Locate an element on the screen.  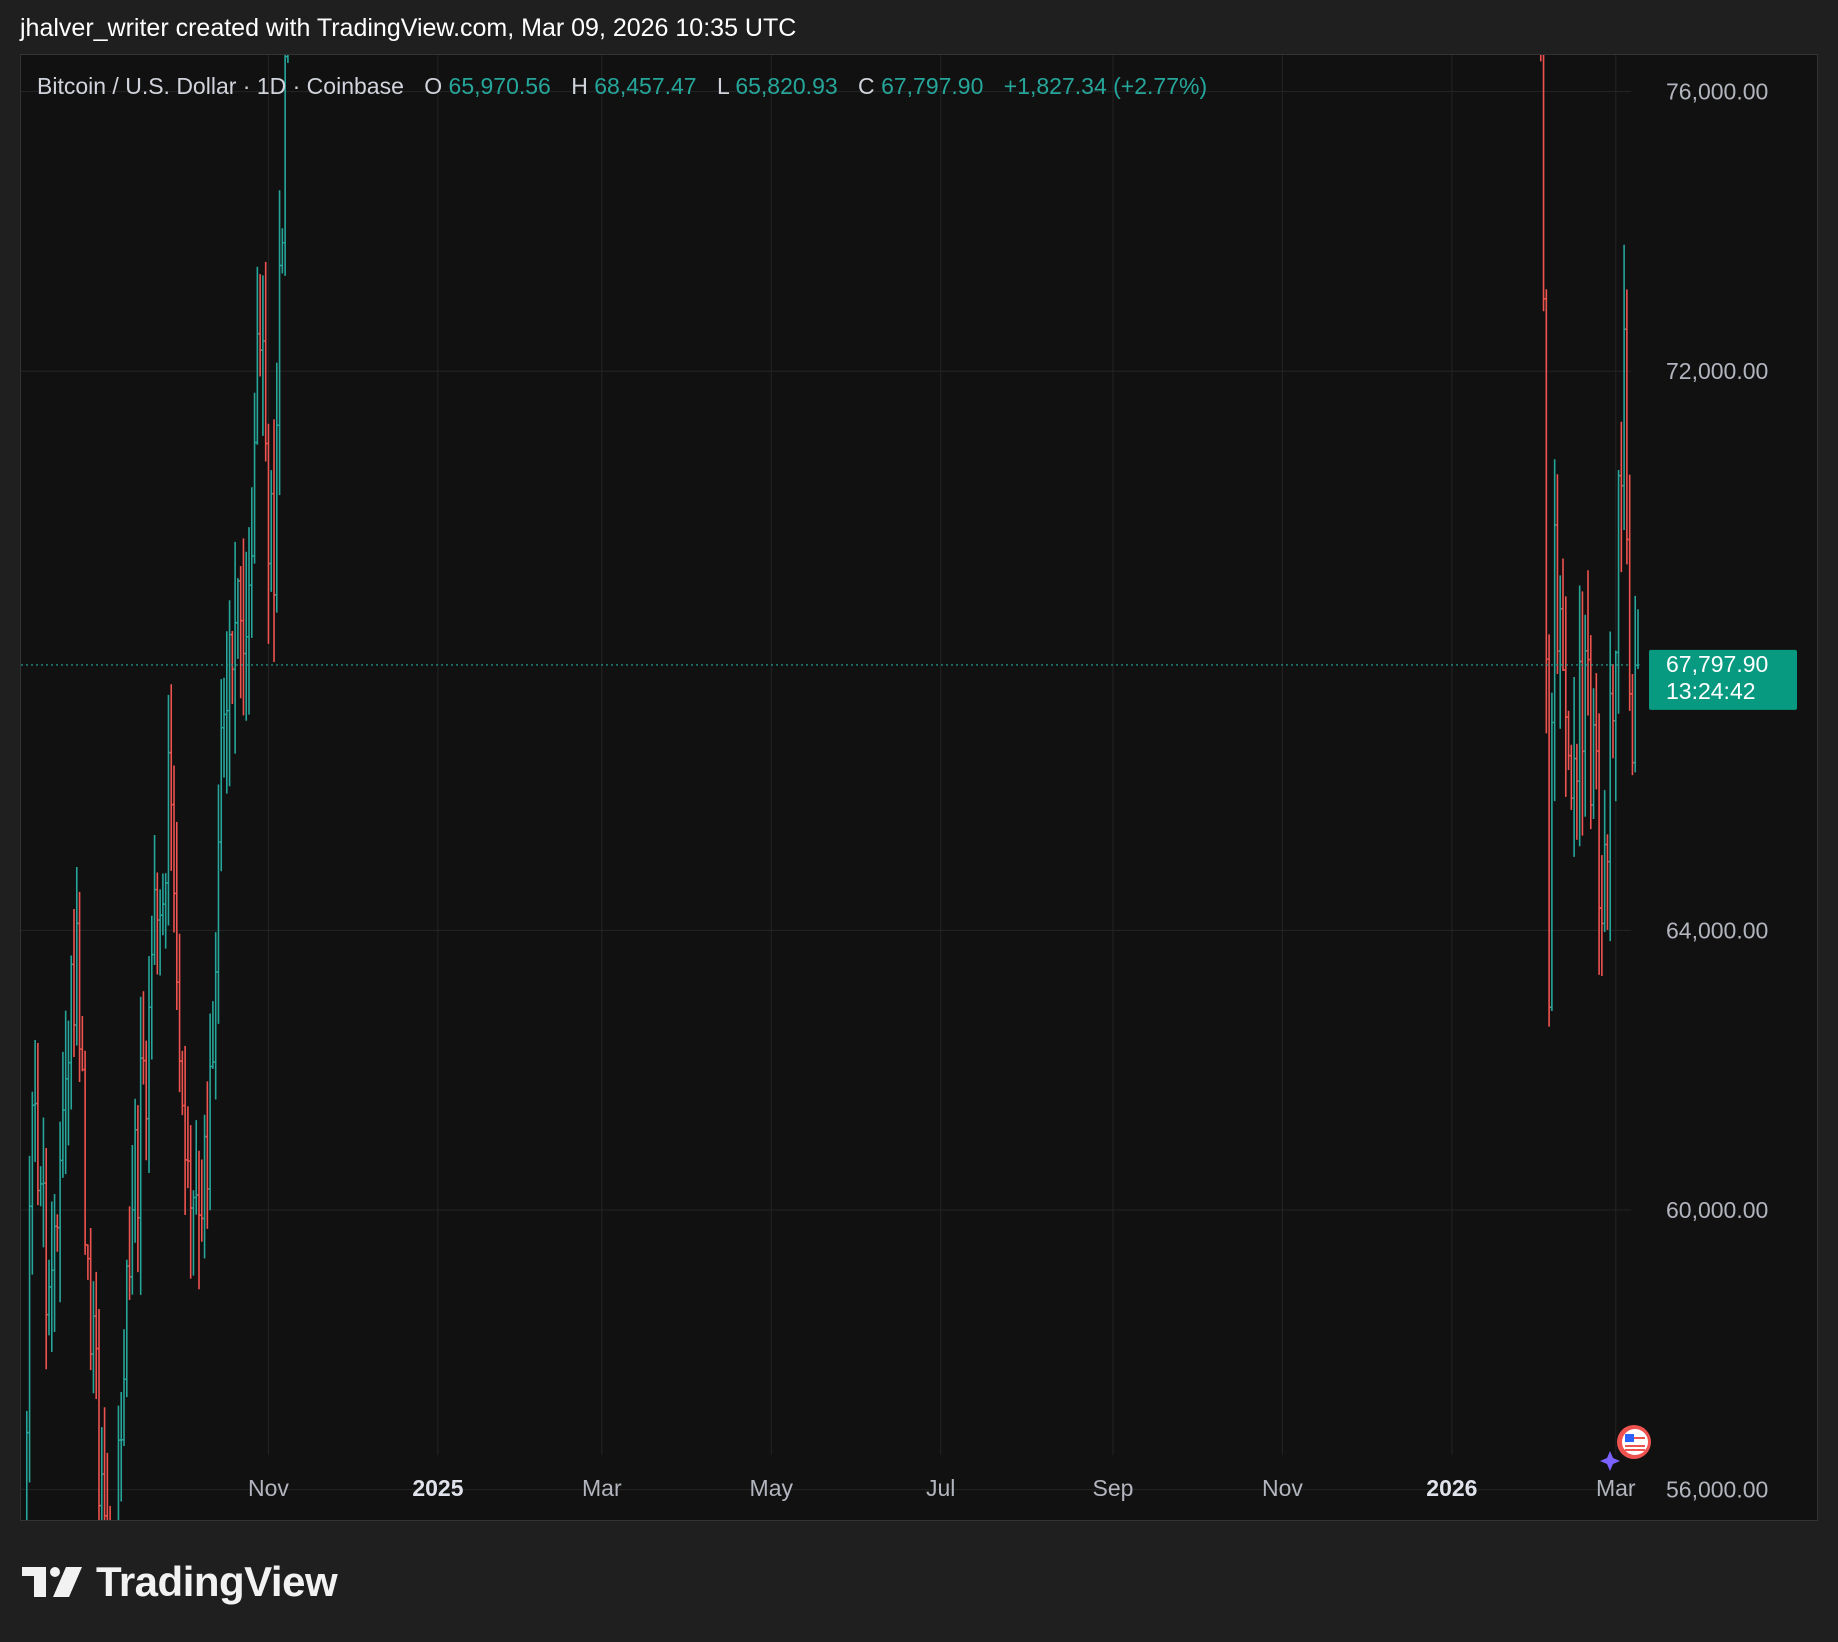
legend-change: +1,827.34 (+2.77%) is located at coordinates (1105, 86).